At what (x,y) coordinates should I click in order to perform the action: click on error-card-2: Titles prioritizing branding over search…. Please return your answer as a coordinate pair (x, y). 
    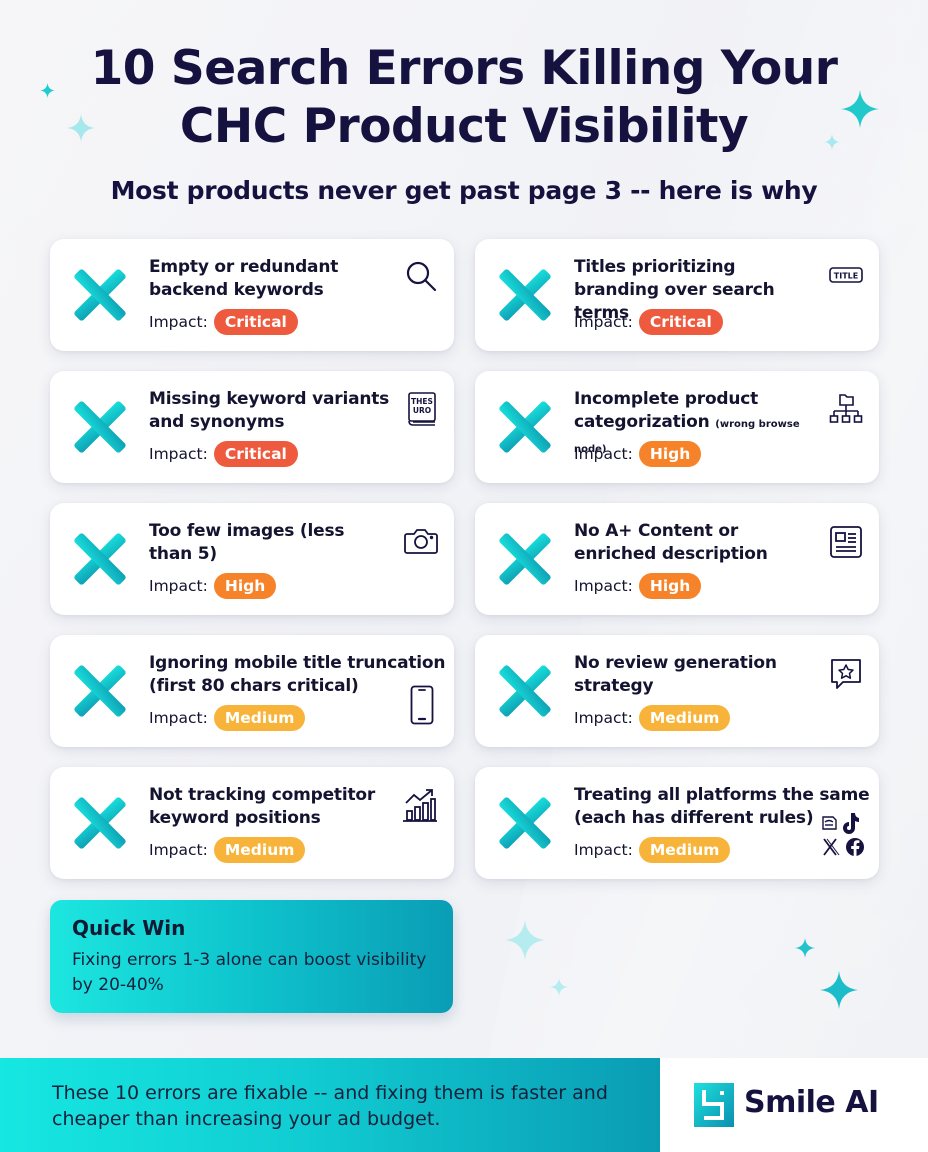
    Looking at the image, I should click on (677, 295).